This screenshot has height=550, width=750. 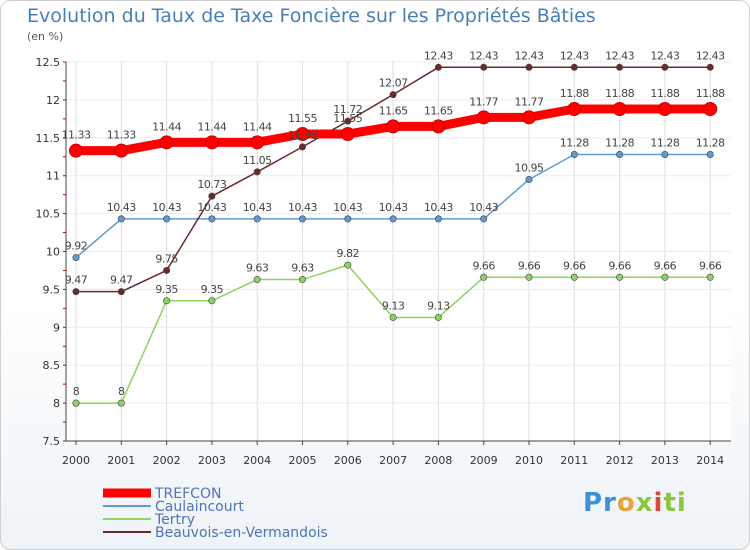 I want to click on x-tick-label: 2007, so click(x=393, y=460).